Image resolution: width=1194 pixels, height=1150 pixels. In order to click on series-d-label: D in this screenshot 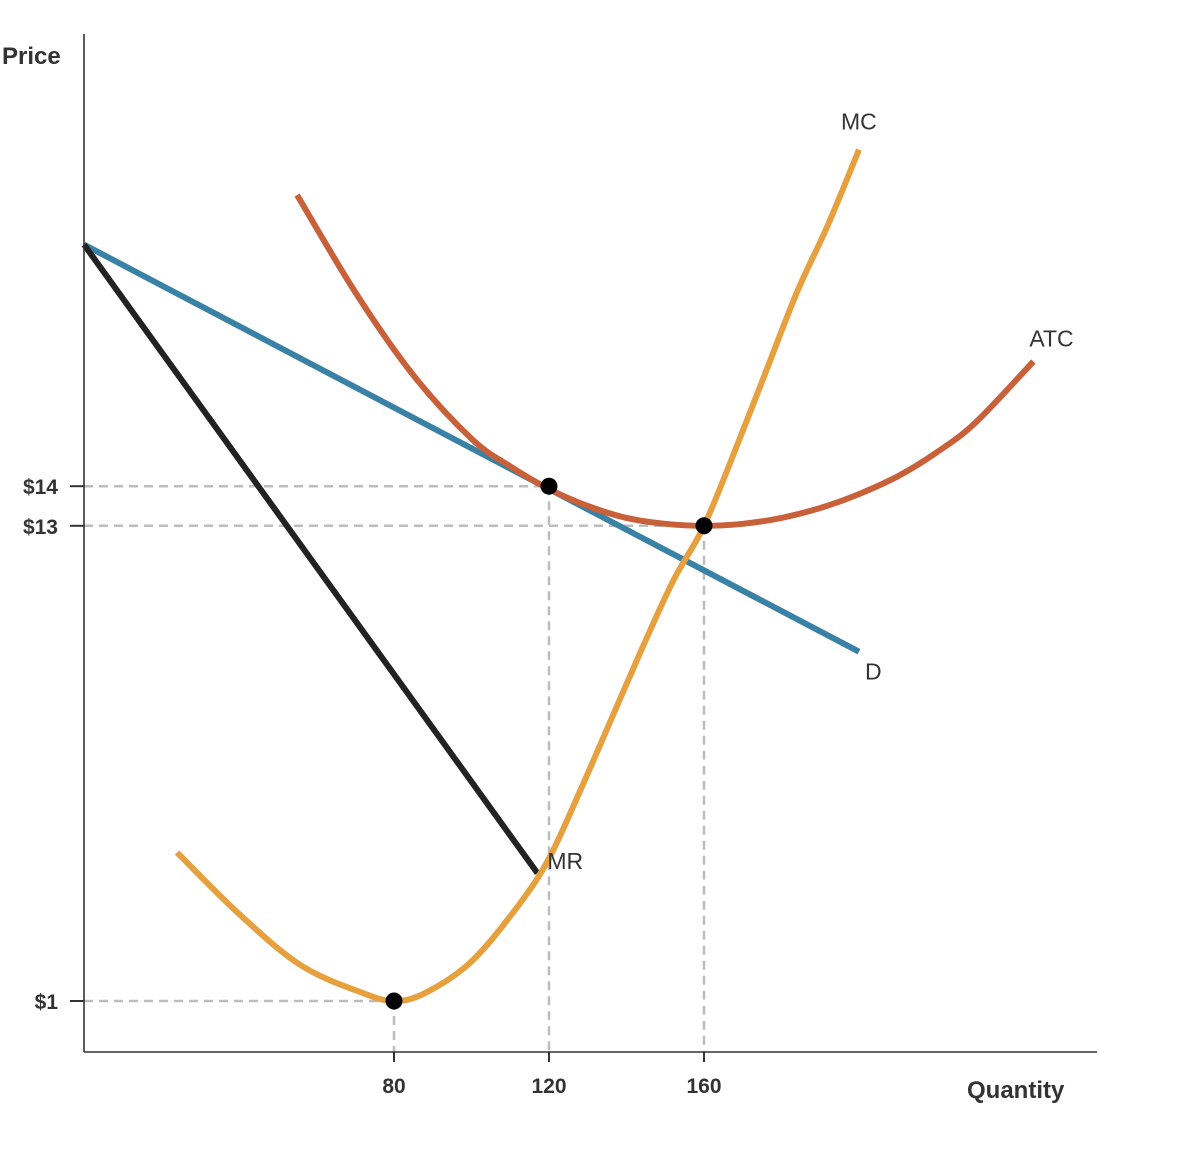, I will do `click(873, 672)`.